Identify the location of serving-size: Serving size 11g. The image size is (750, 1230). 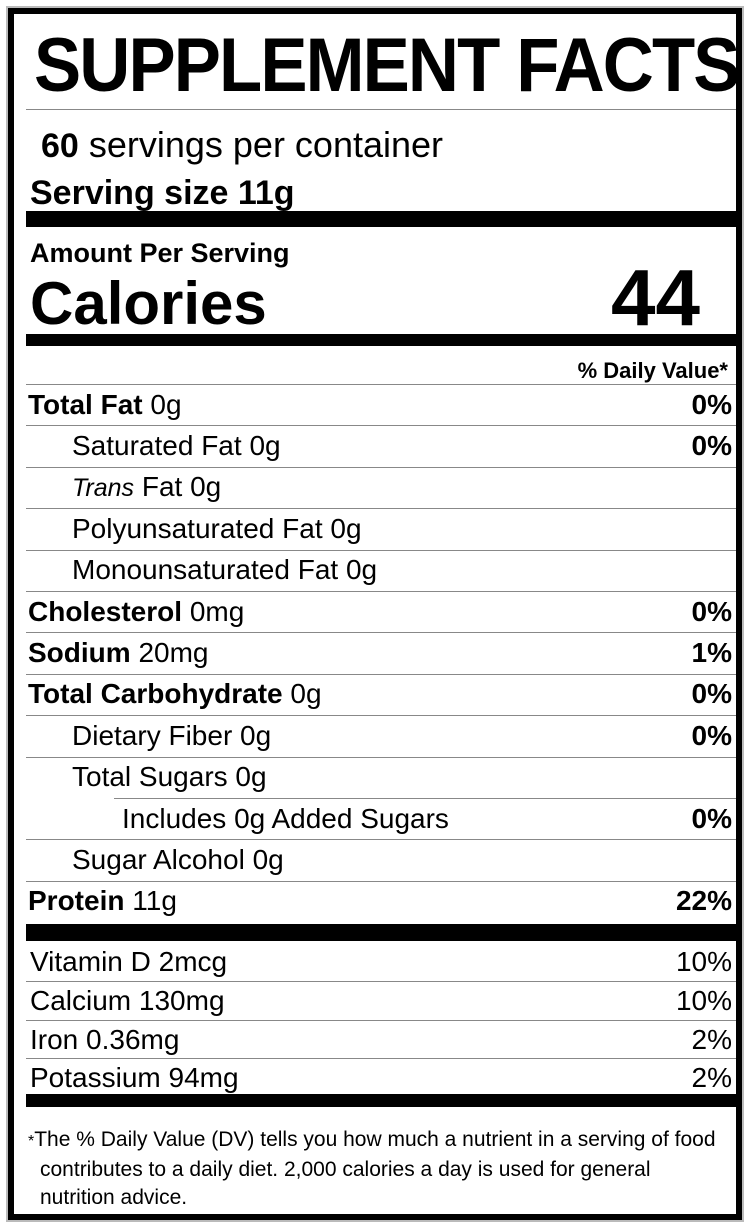
(162, 193).